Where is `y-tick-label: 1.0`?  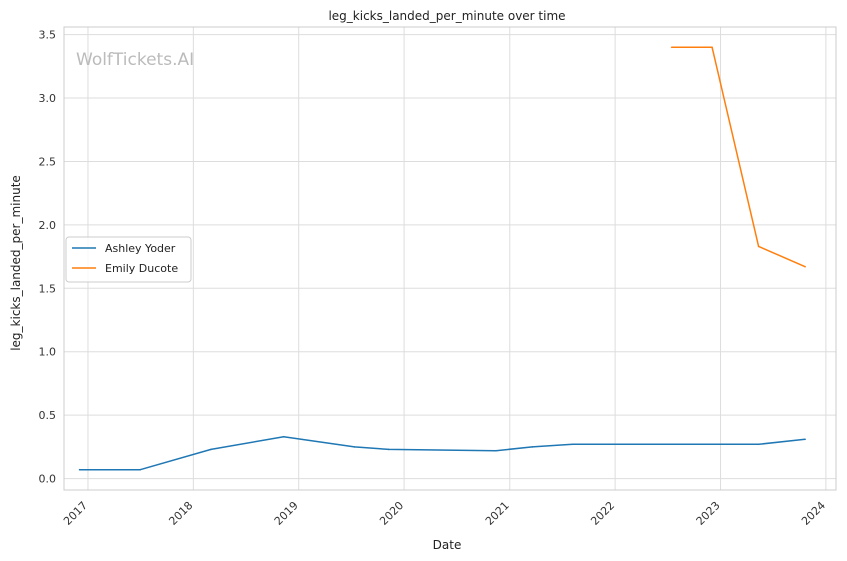 y-tick-label: 1.0 is located at coordinates (48, 352).